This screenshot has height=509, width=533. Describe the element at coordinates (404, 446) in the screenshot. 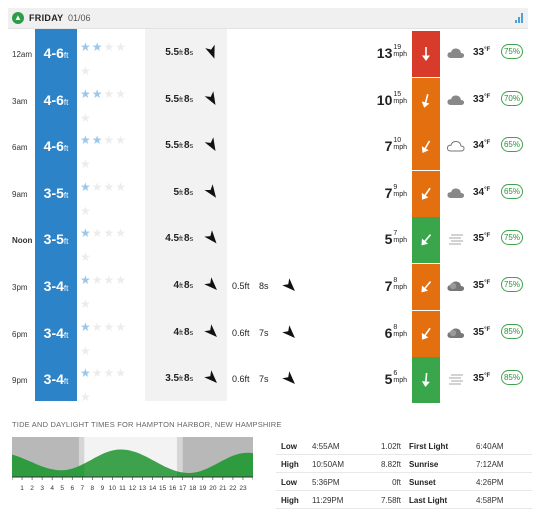

I see `tide-row: Low 4:55AM 1.02ft First Light 6:40AM` at that location.